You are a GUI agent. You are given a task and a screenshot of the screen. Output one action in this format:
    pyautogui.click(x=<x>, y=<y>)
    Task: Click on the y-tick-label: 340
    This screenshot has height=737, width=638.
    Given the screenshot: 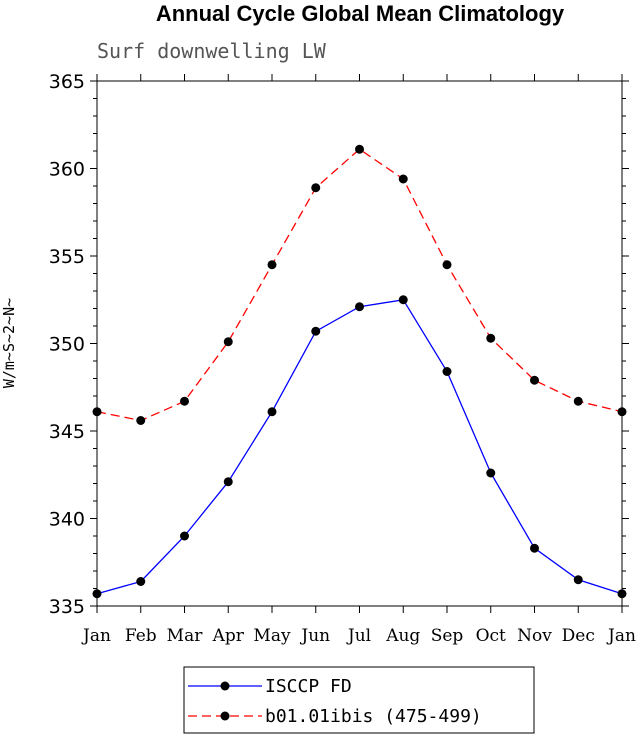 What is the action you would take?
    pyautogui.click(x=67, y=520)
    